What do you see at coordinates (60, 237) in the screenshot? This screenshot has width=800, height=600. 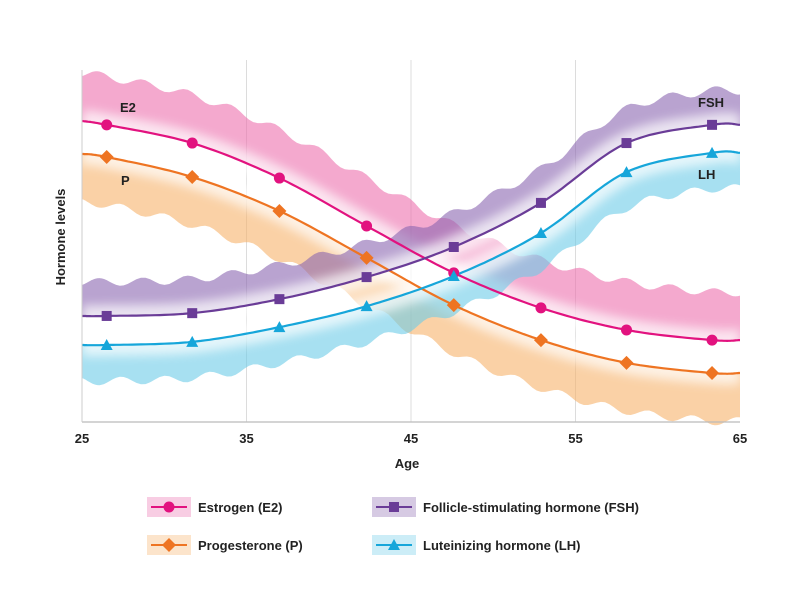 I see `y-axis-label: Hormone levels` at bounding box center [60, 237].